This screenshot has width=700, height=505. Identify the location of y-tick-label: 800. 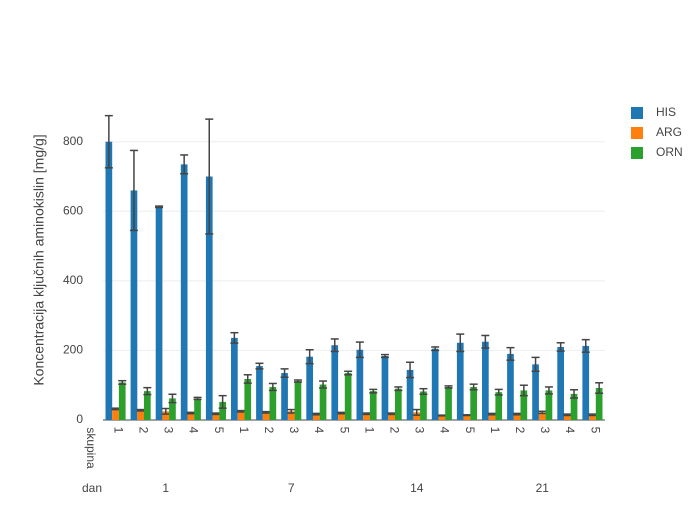
(73, 141).